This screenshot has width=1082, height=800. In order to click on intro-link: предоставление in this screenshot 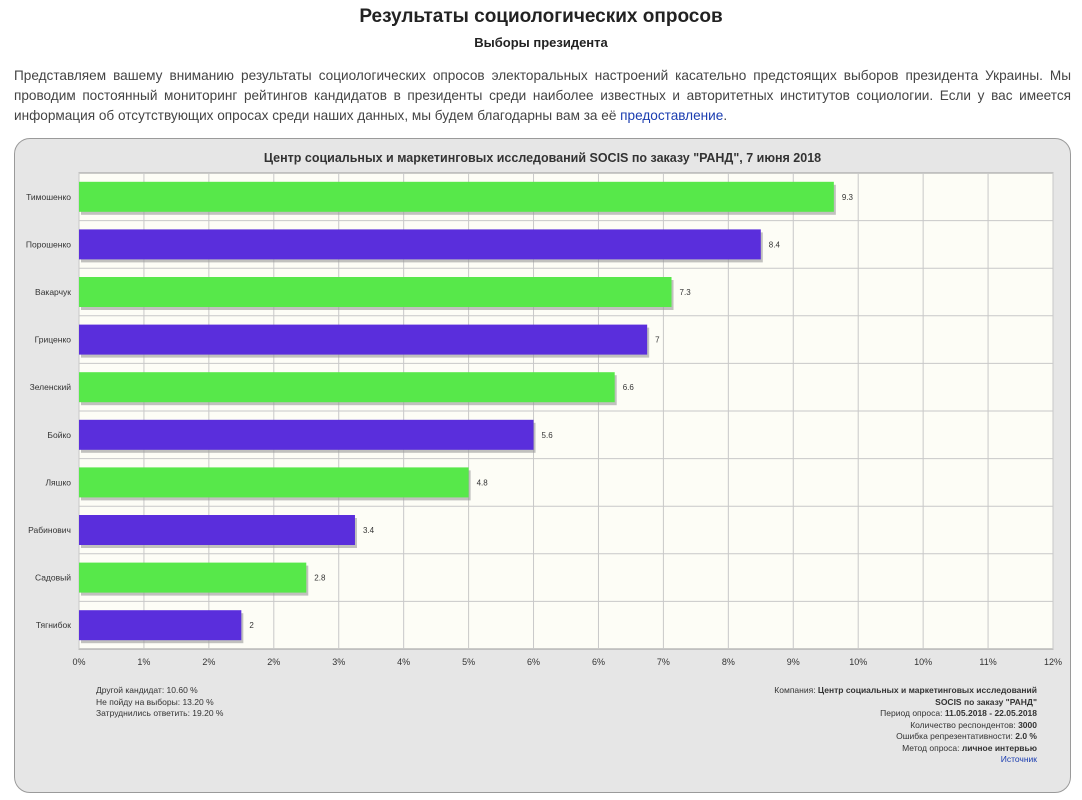, I will do `click(672, 115)`.